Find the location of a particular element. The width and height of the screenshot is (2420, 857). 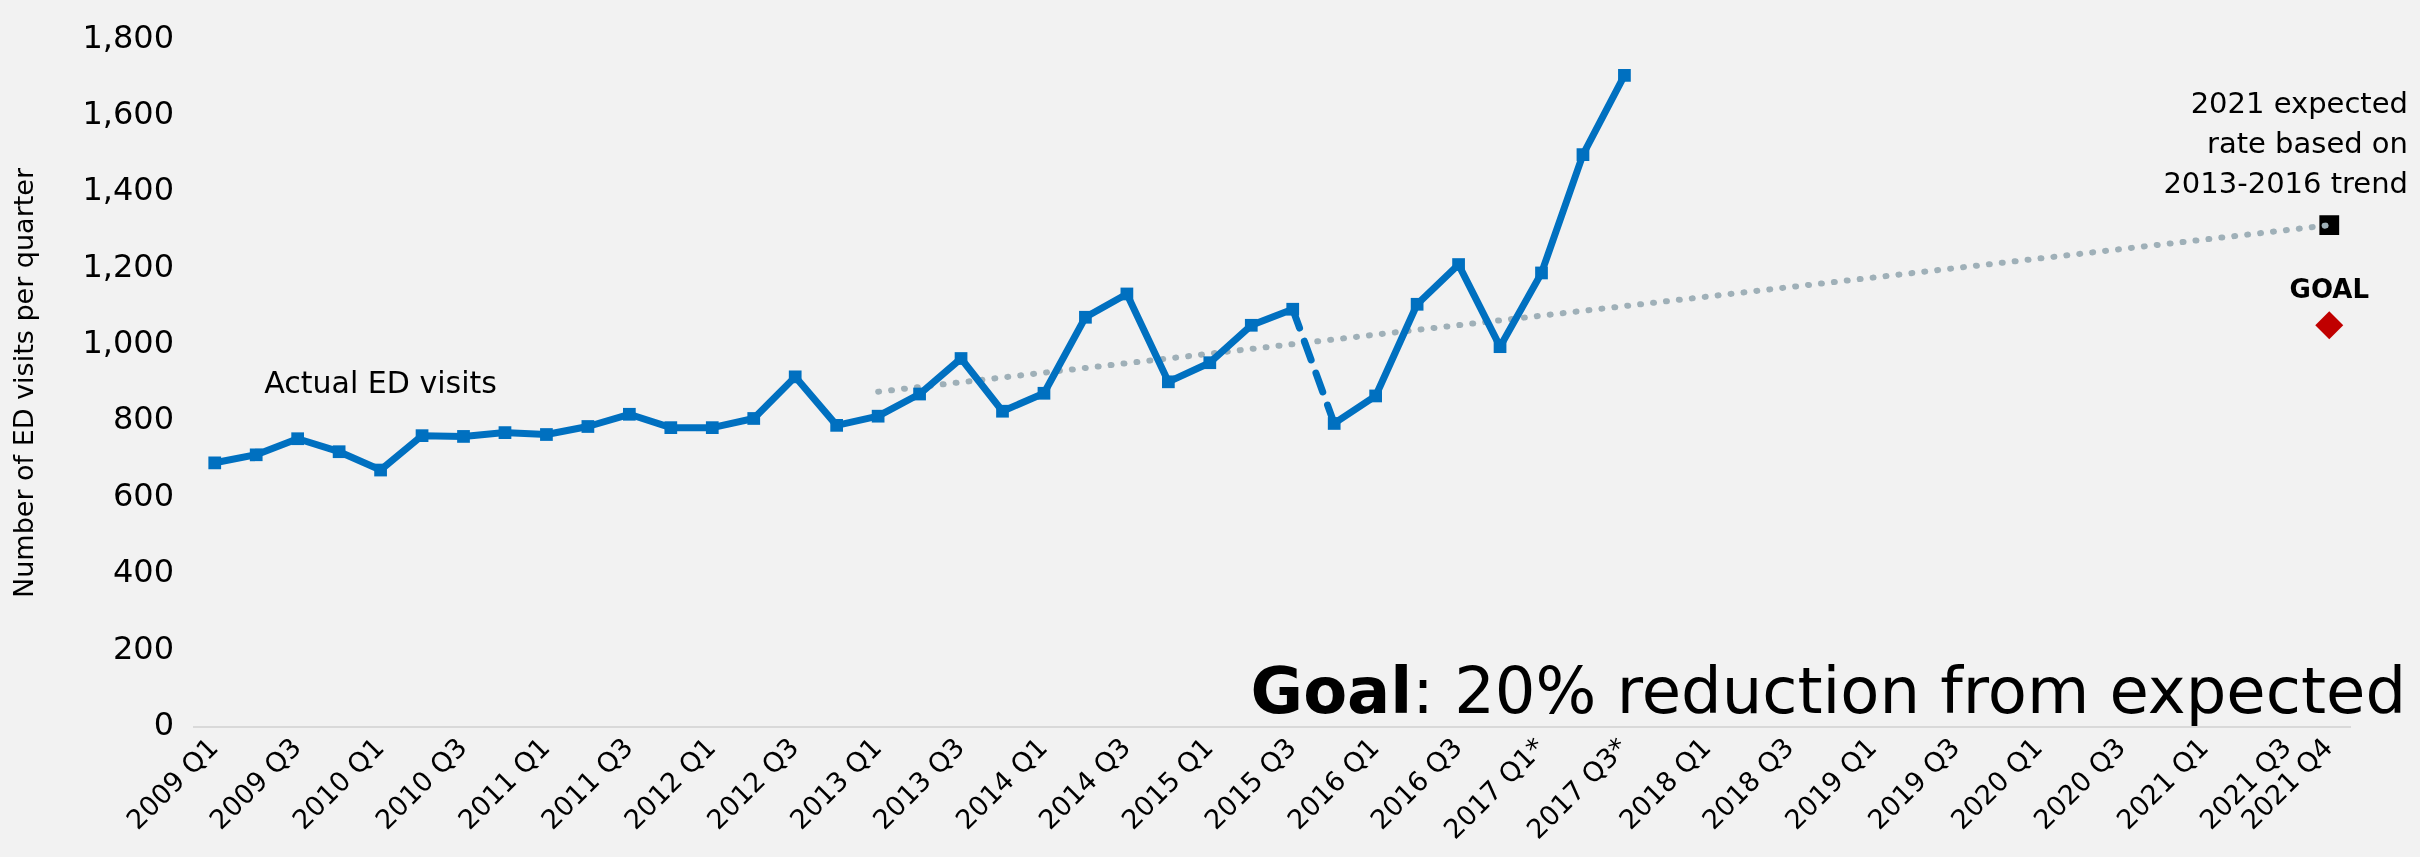

y-tick-label: 1,600 is located at coordinates (128, 112).